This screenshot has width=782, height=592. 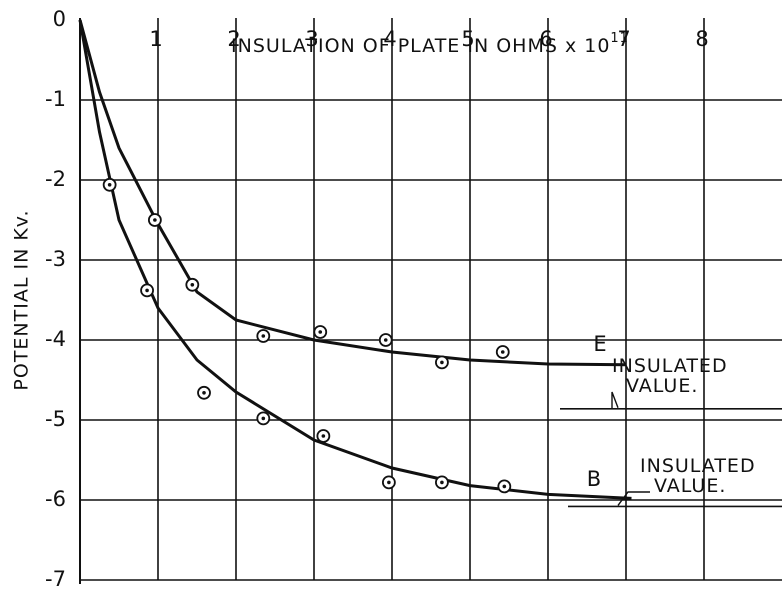 What do you see at coordinates (59, 19) in the screenshot?
I see `y-tick-label: 0` at bounding box center [59, 19].